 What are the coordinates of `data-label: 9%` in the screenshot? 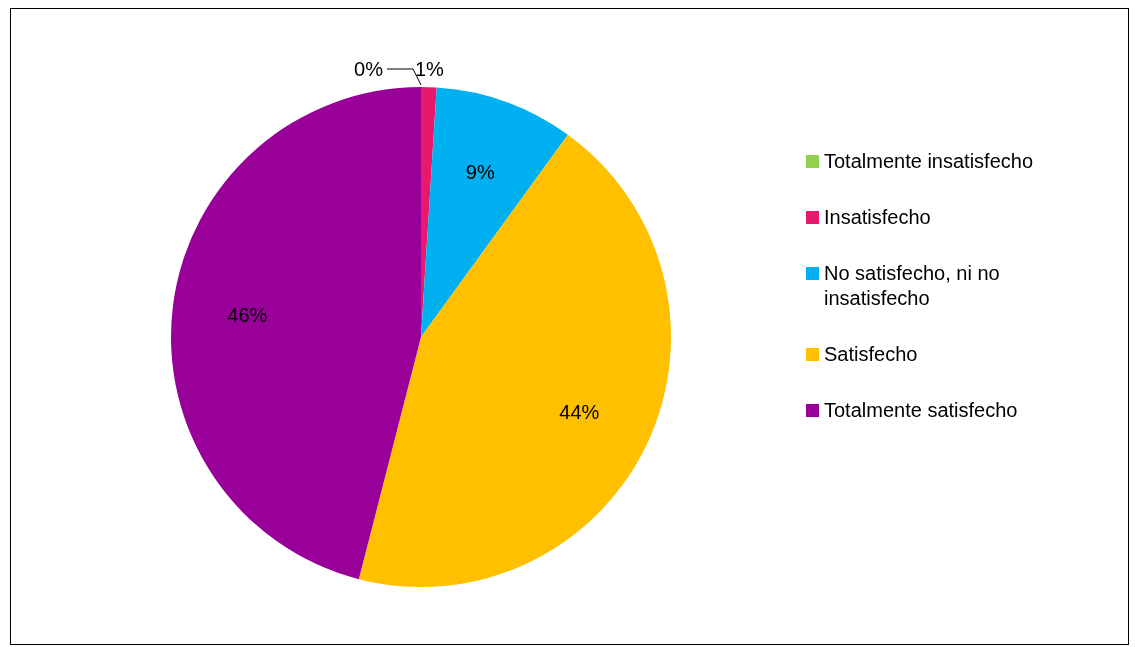 It's located at (480, 172).